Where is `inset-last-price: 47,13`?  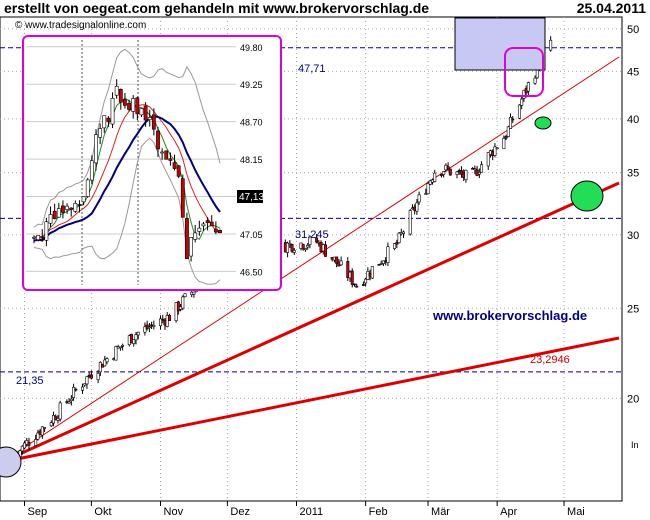 inset-last-price: 47,13 is located at coordinates (251, 197).